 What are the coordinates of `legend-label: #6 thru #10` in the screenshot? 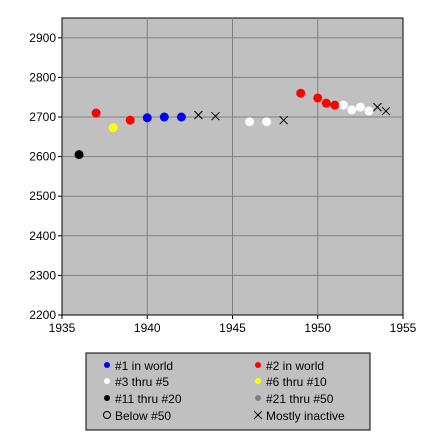 It's located at (296, 382).